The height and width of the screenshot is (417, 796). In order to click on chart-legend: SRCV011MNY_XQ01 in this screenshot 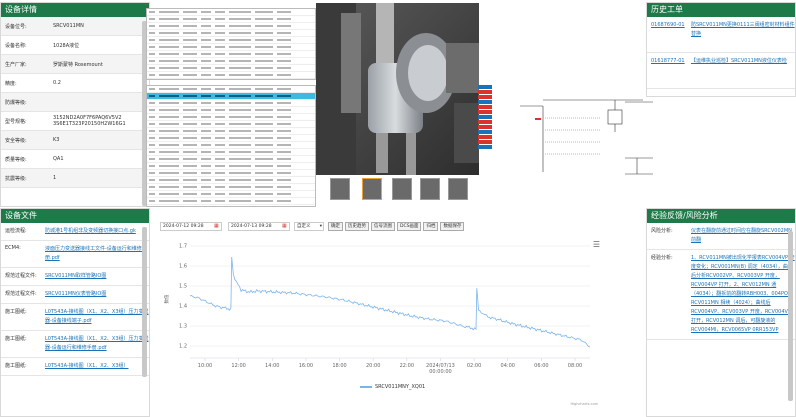, I will do `click(392, 387)`.